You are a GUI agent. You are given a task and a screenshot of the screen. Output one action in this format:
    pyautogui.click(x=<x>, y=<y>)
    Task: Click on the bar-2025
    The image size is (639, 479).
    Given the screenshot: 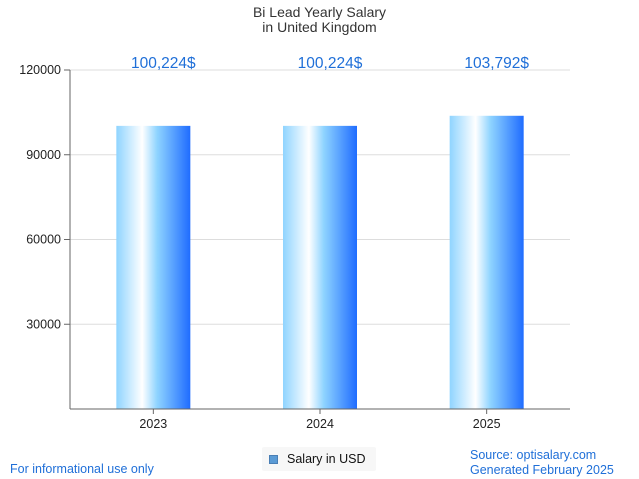 What is the action you would take?
    pyautogui.click(x=486, y=262)
    